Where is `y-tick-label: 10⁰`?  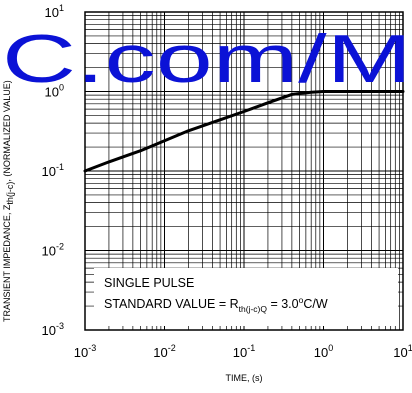 y-tick-label: 10⁰ is located at coordinates (54, 91).